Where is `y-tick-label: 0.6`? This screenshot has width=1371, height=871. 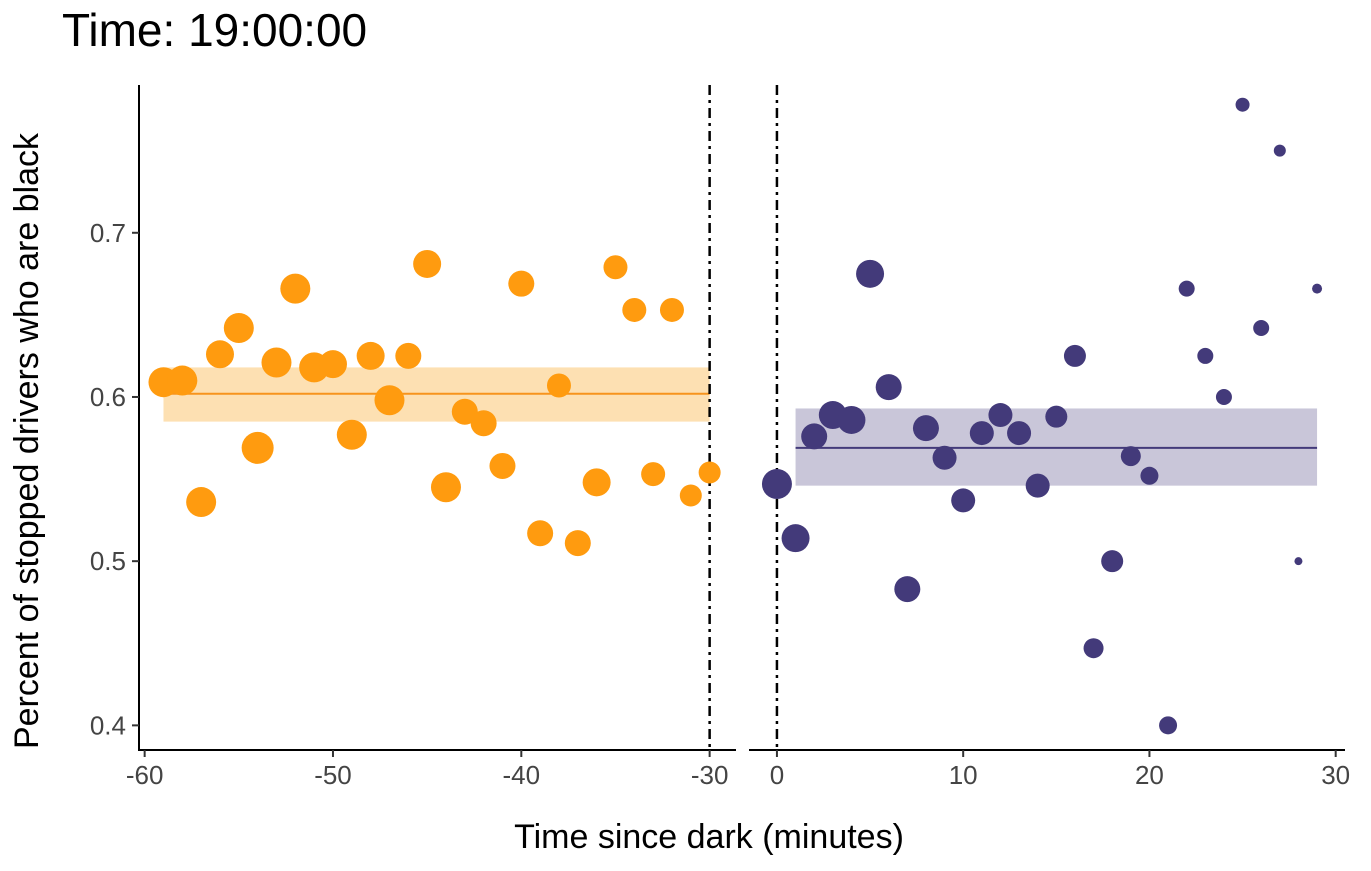 y-tick-label: 0.6 is located at coordinates (108, 397).